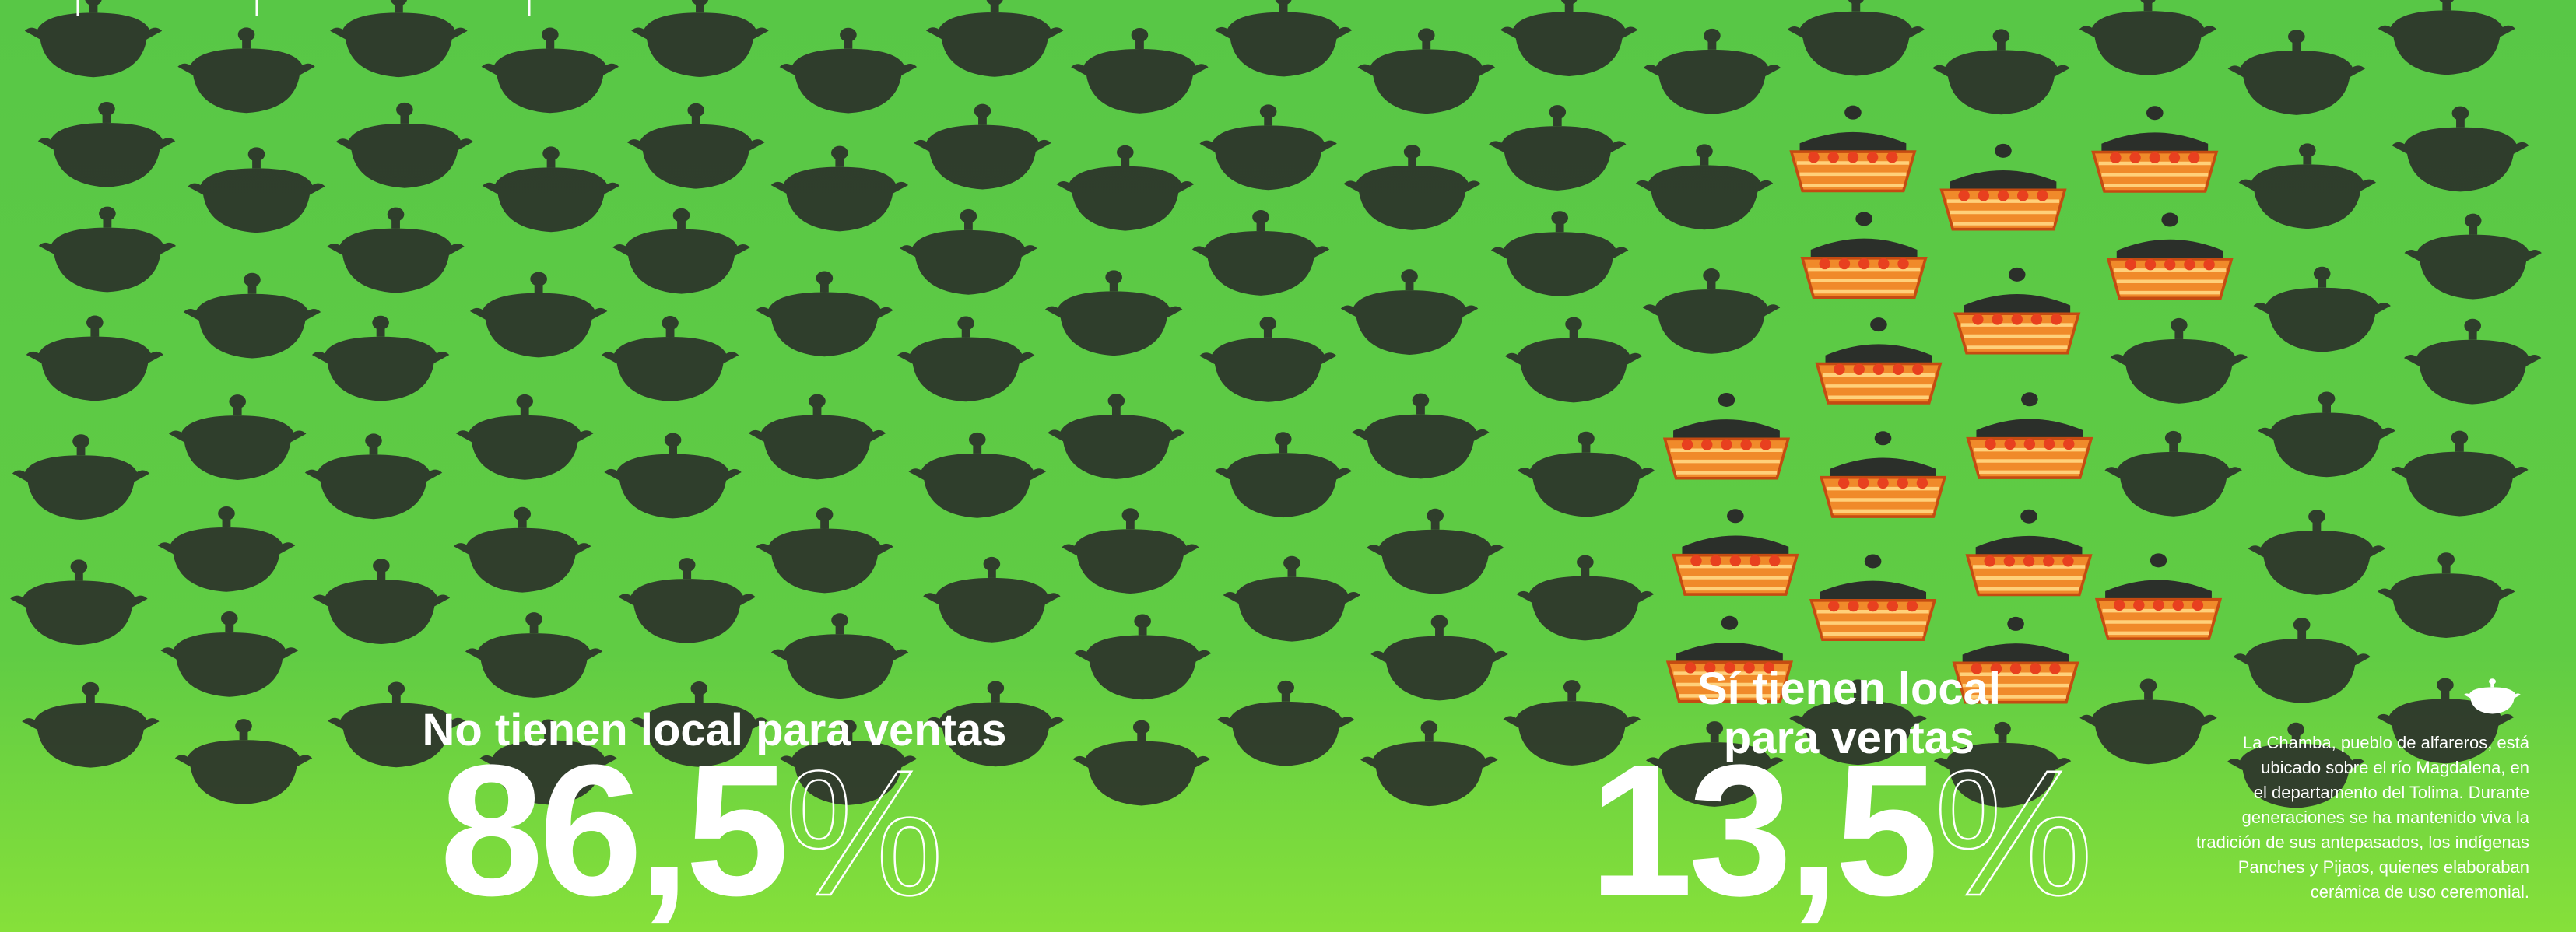 Image resolution: width=2576 pixels, height=932 pixels. Describe the element at coordinates (864, 832) in the screenshot. I see `left-unit: %` at that location.